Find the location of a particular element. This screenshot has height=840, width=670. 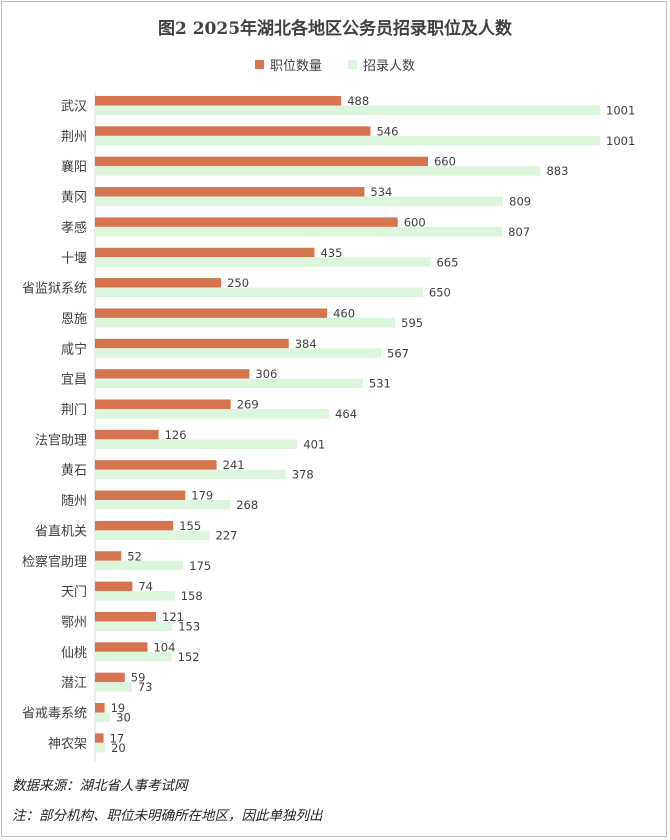

data-label-positions: 384 is located at coordinates (306, 344).